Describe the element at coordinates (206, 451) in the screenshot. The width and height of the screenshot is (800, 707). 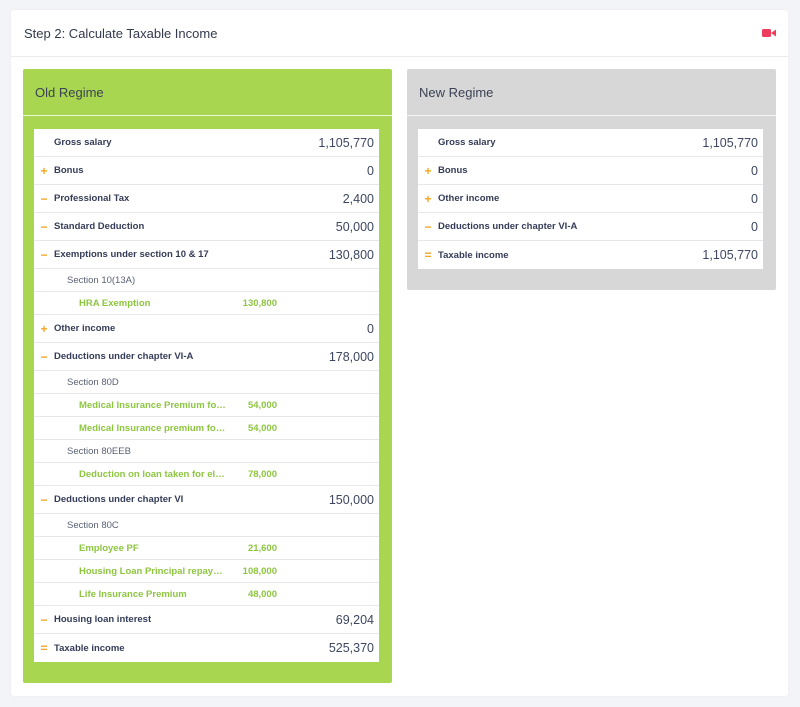
I see `section-row-80eeb: Section 80EEB` at that location.